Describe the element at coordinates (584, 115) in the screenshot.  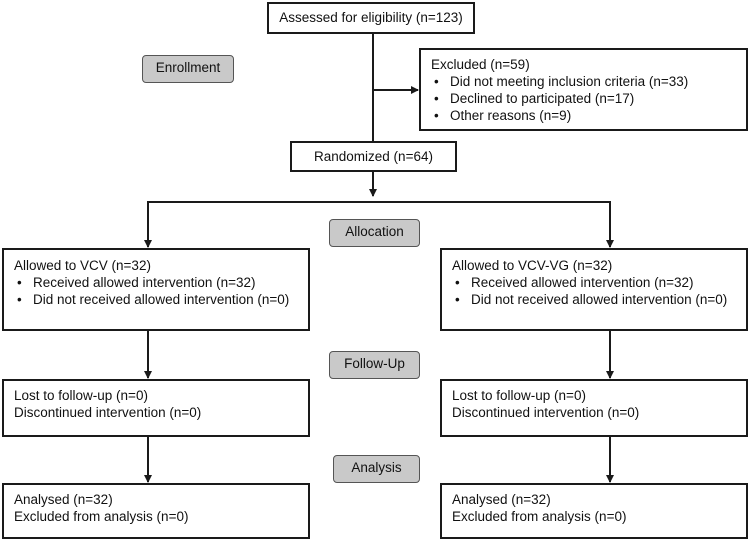
I see `excluded-reason: Other reasons (n=9)` at that location.